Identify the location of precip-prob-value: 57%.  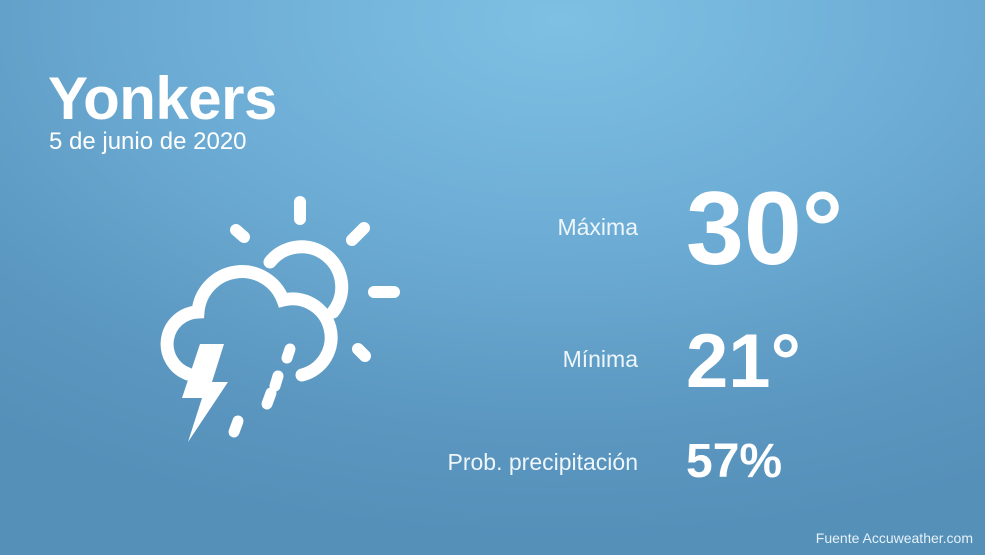
(734, 461).